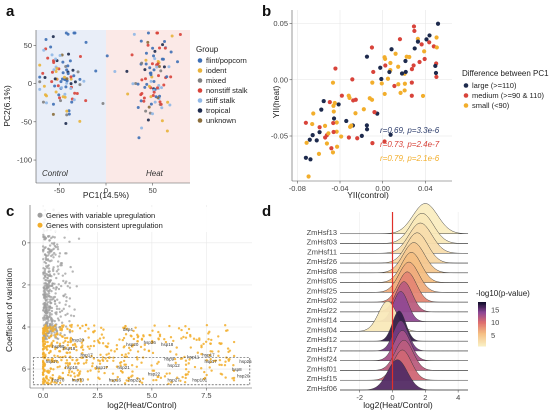 The image size is (554, 413). I want to click on x-tick-label: 0.00, so click(382, 188).